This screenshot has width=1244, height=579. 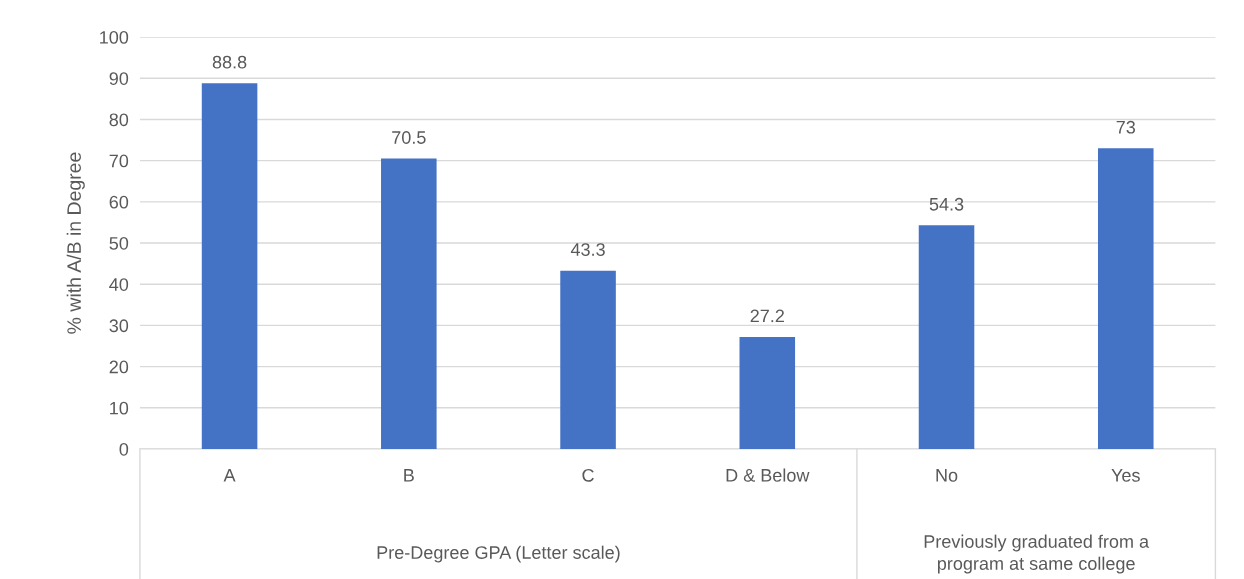 I want to click on y-tick-label: 100, so click(x=114, y=37).